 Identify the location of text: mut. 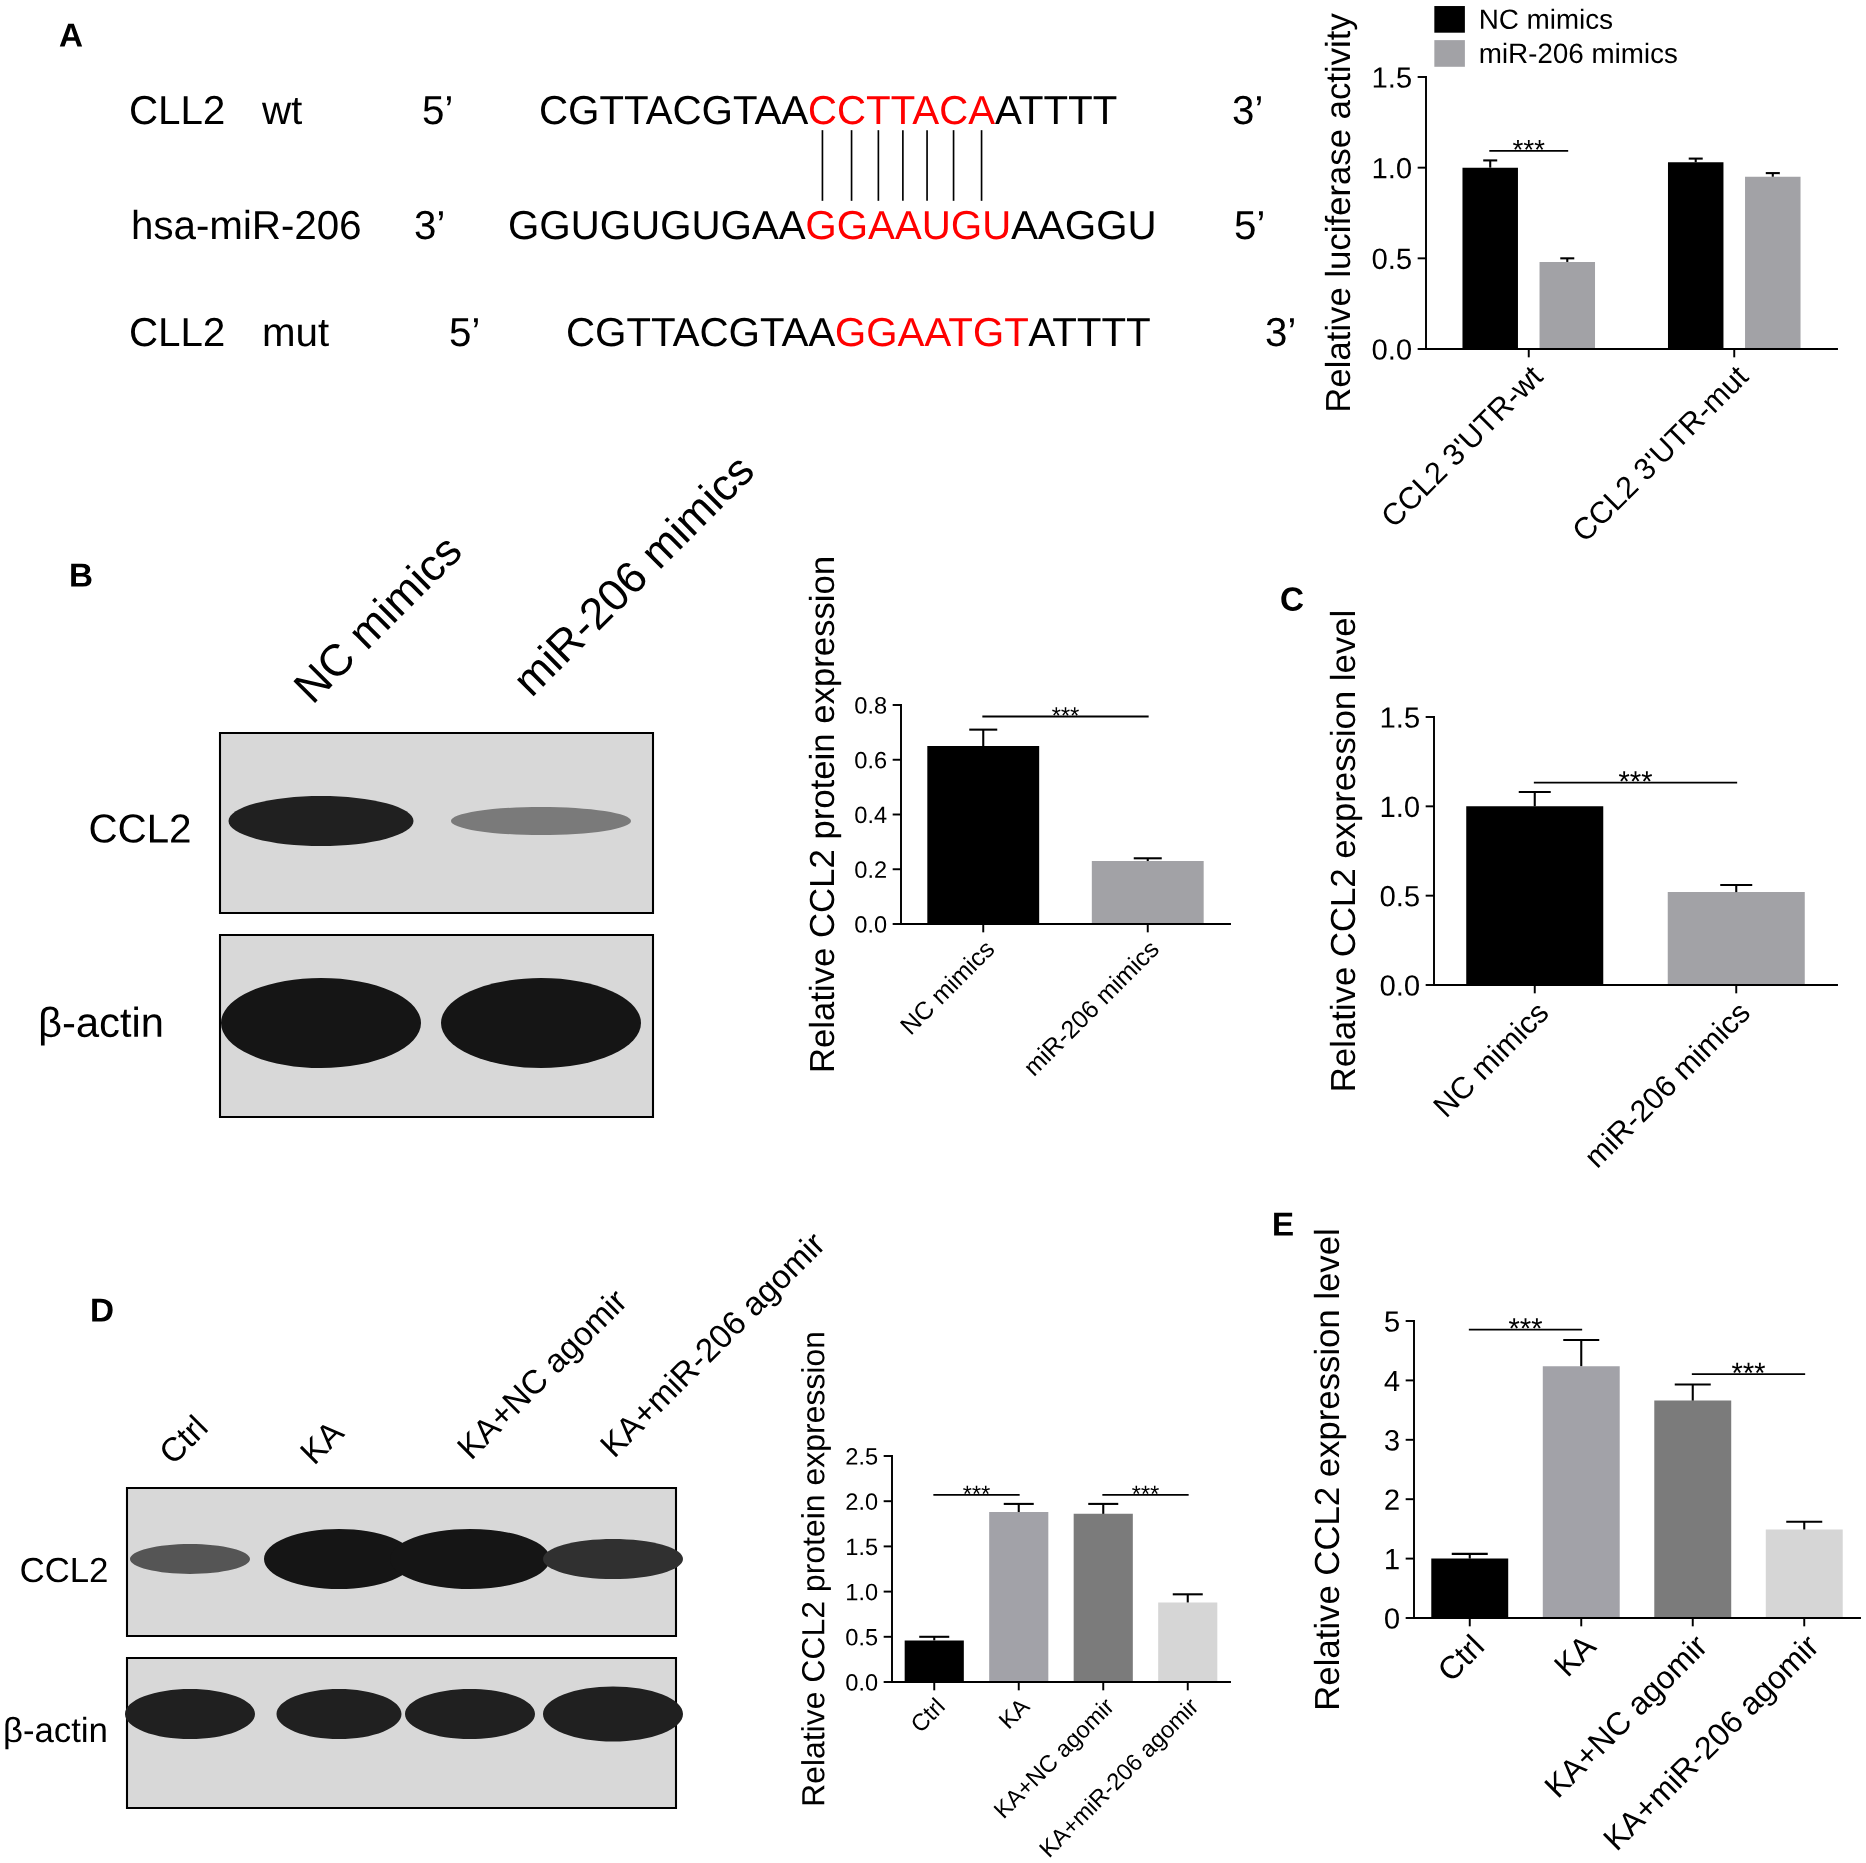
(296, 333).